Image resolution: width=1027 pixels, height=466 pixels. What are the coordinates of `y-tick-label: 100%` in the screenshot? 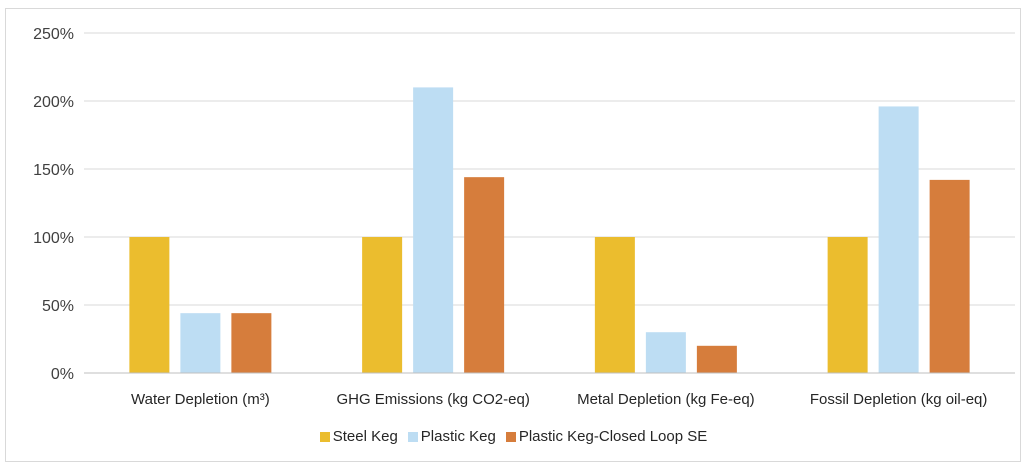 It's located at (53, 238).